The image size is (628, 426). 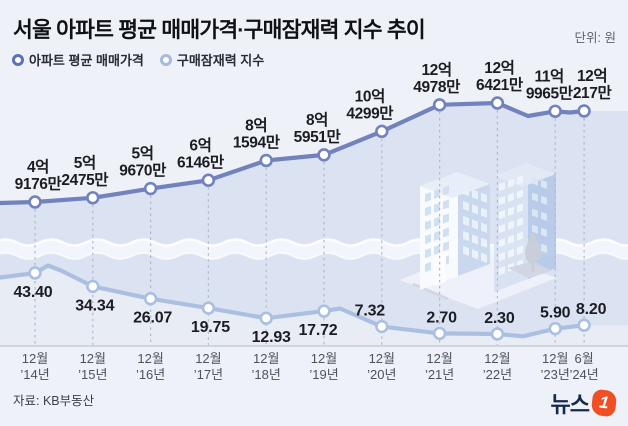 I want to click on value-label: 5.90, so click(x=555, y=313).